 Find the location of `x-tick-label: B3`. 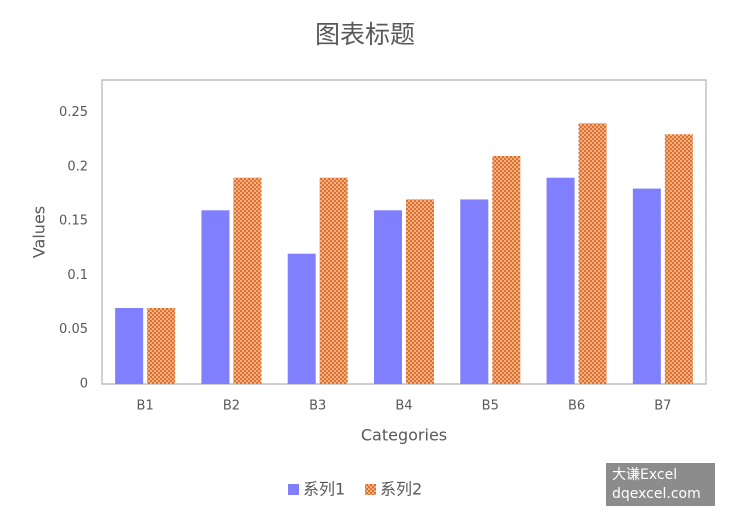

x-tick-label: B3 is located at coordinates (317, 406).